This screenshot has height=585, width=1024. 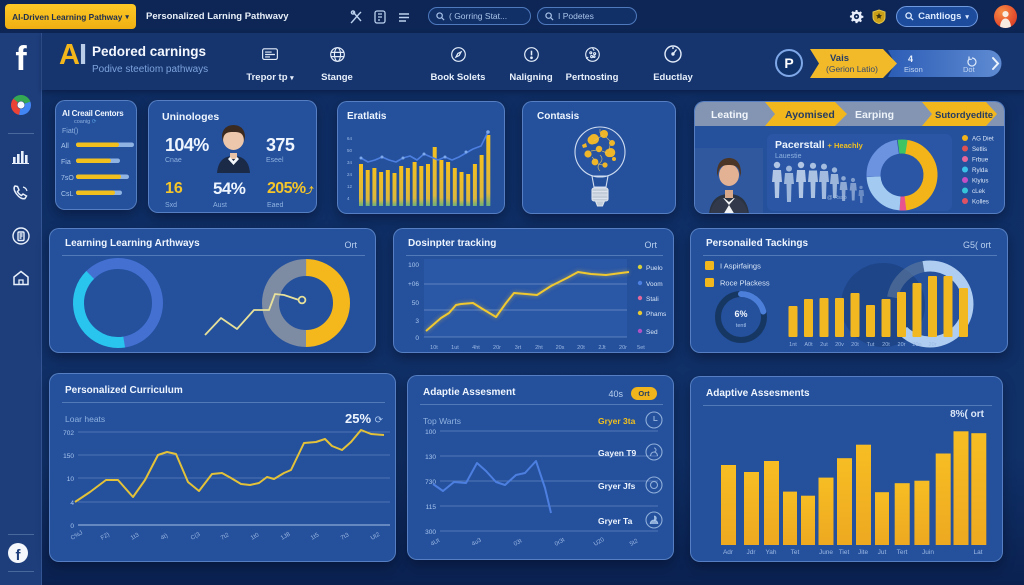 I want to click on svg-text: 7t2, so click(x=225, y=537).